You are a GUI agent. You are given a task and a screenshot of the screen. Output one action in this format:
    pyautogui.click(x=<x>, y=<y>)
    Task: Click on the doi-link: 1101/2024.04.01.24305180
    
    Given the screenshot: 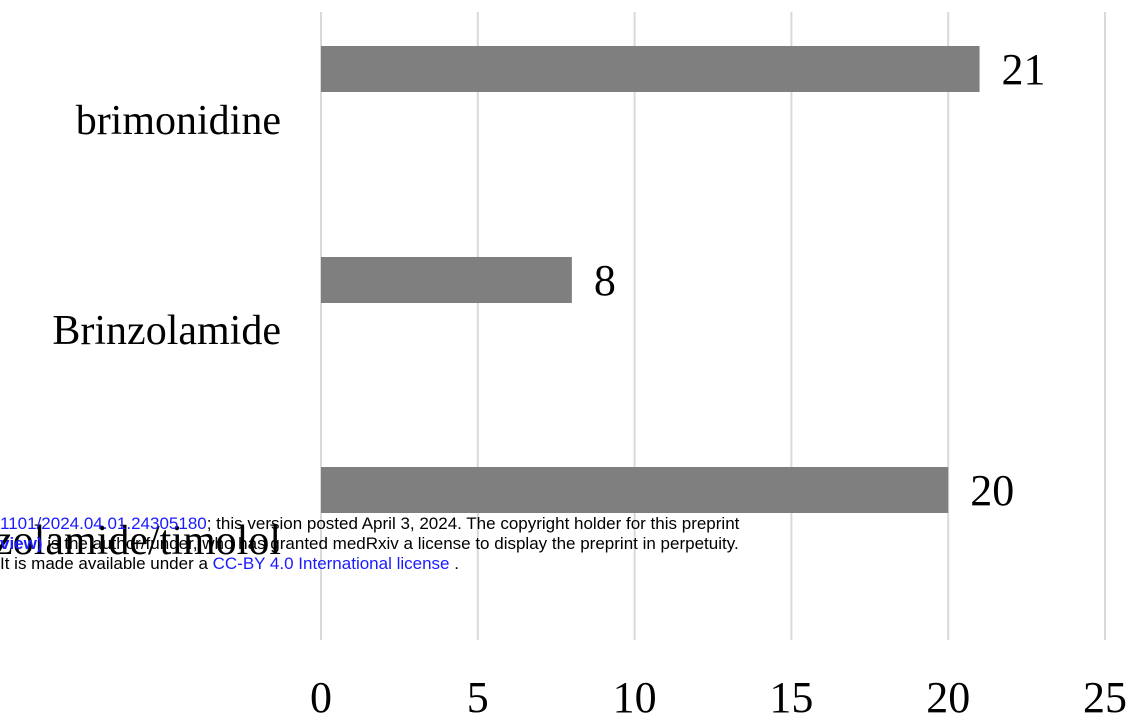 What is the action you would take?
    pyautogui.click(x=103, y=523)
    